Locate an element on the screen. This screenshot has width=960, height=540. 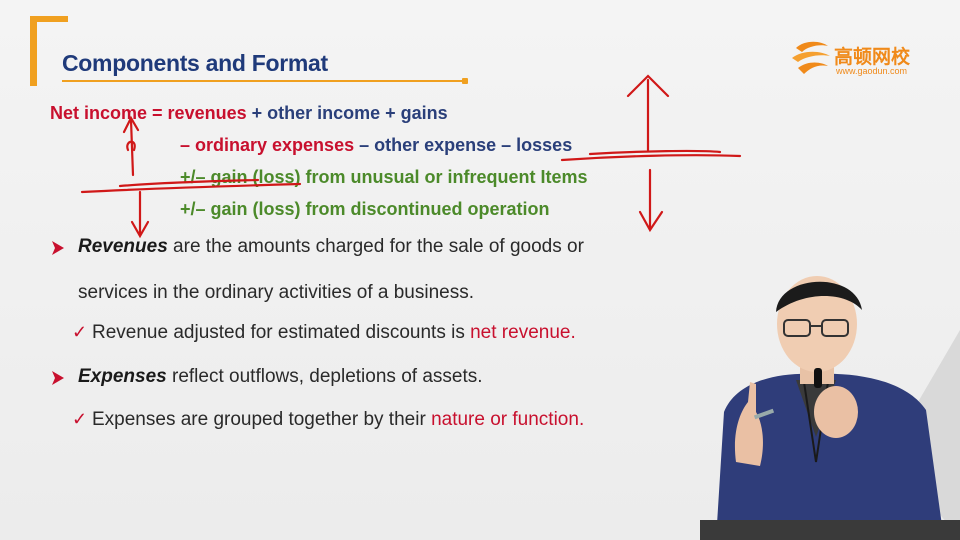
revenues-definition-term: Revenues is located at coordinates (123, 246).